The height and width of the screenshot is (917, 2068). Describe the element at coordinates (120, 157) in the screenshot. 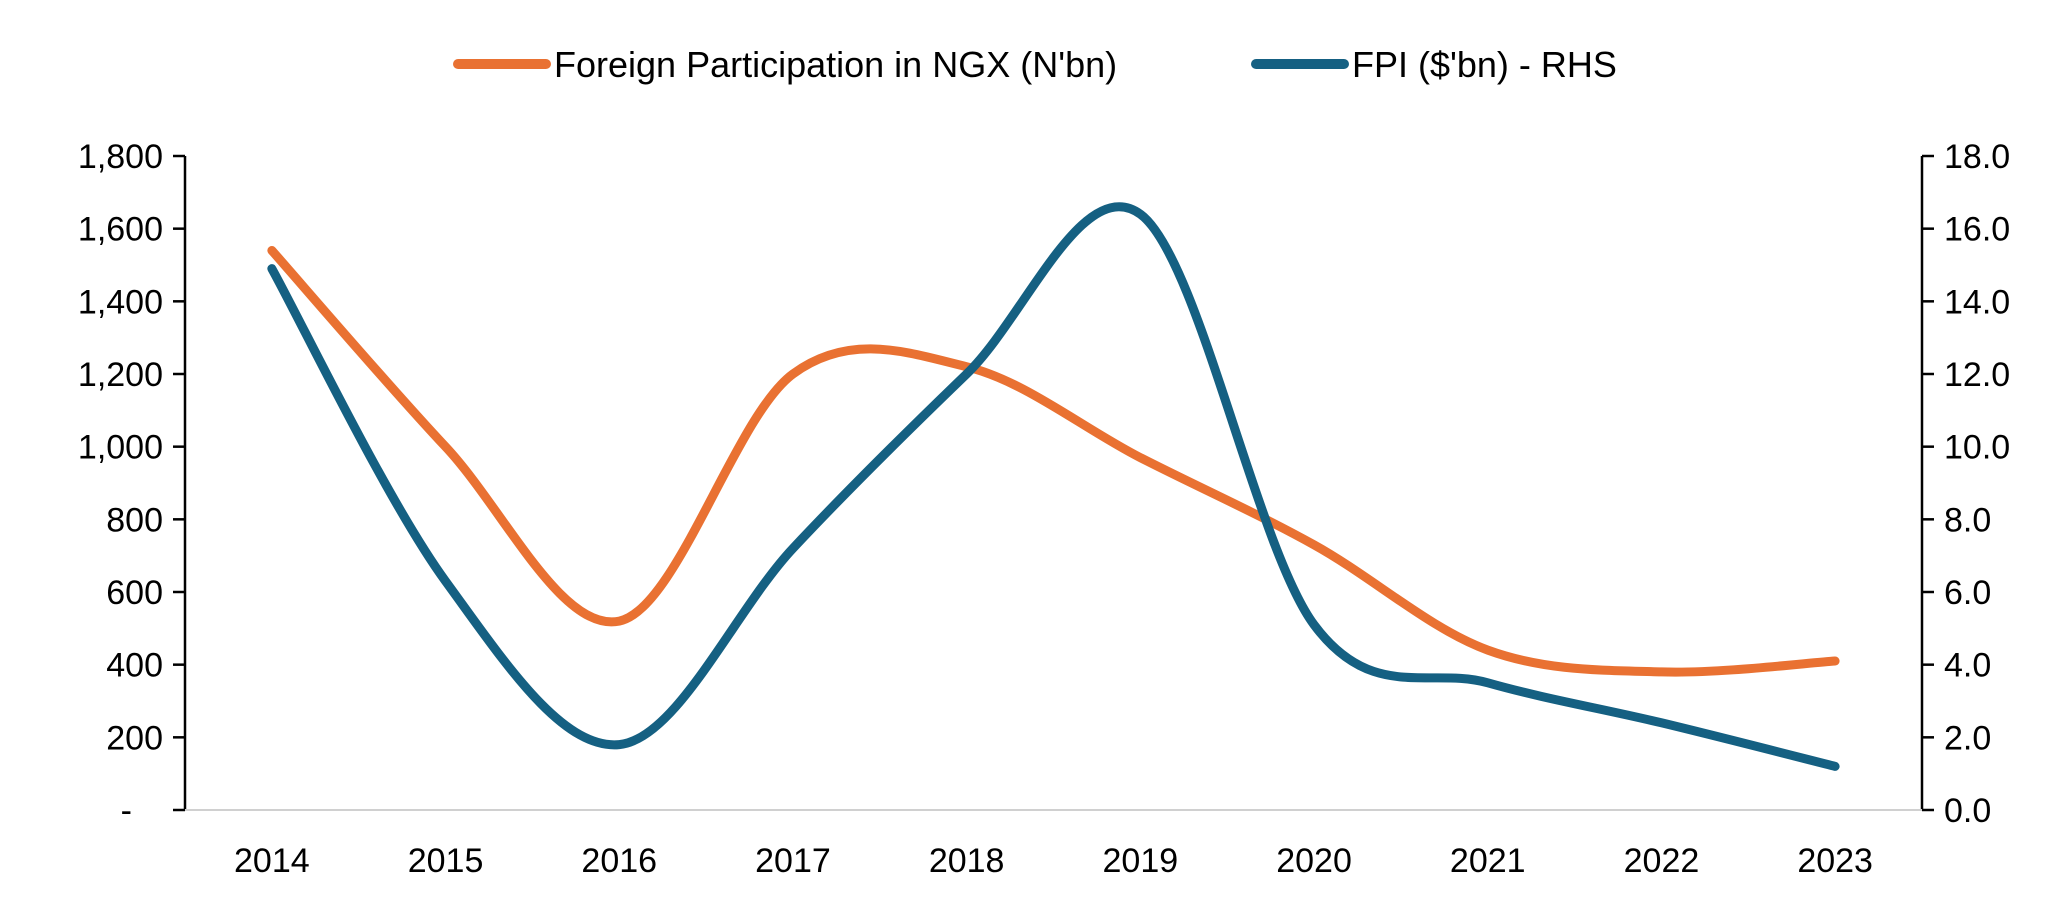

I see `y-left-tick-label: 1,800` at that location.